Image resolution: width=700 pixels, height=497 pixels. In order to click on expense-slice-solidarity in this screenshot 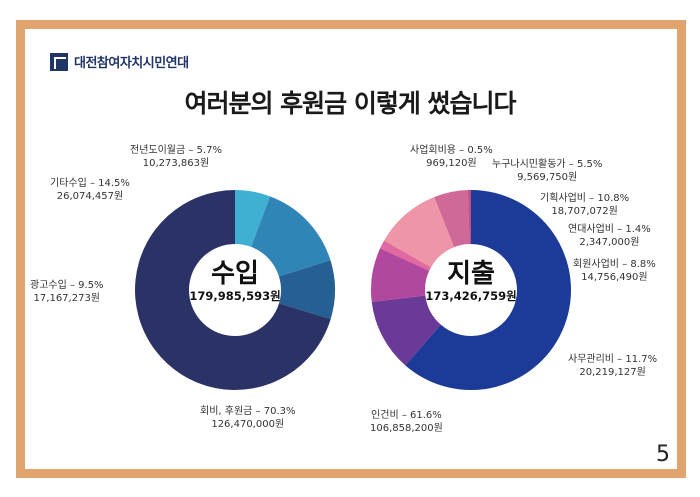, I will do `click(406, 255)`.